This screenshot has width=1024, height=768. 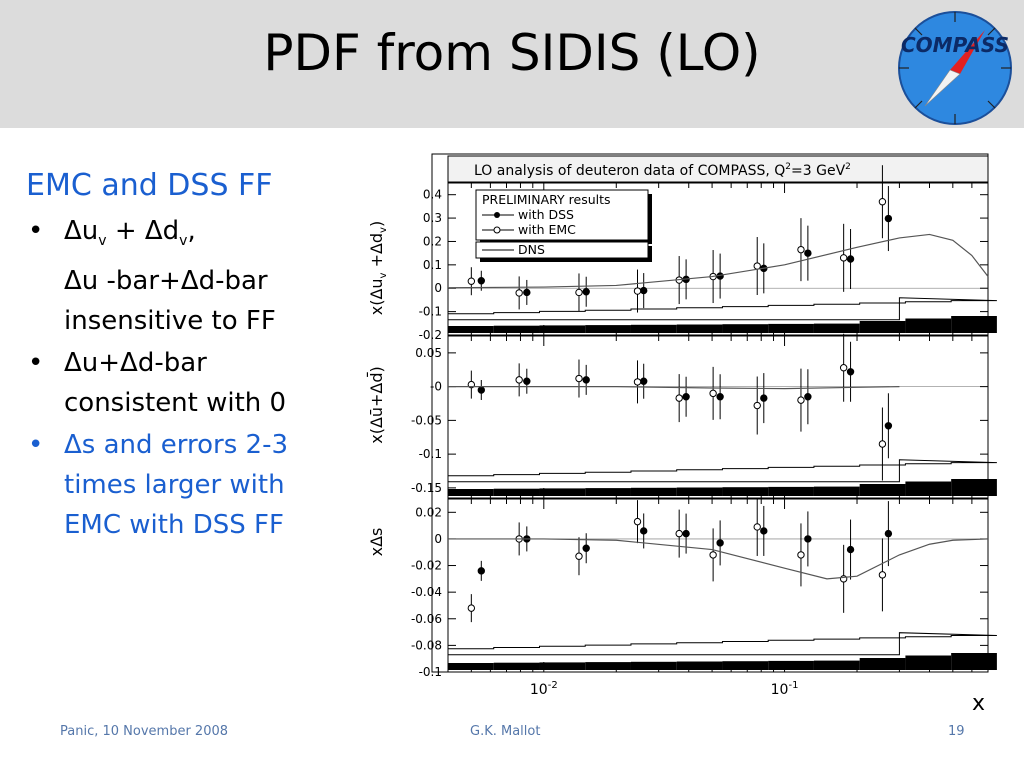 What do you see at coordinates (149, 185) in the screenshot?
I see `heading-emc-dss: EMC and DSS FF` at bounding box center [149, 185].